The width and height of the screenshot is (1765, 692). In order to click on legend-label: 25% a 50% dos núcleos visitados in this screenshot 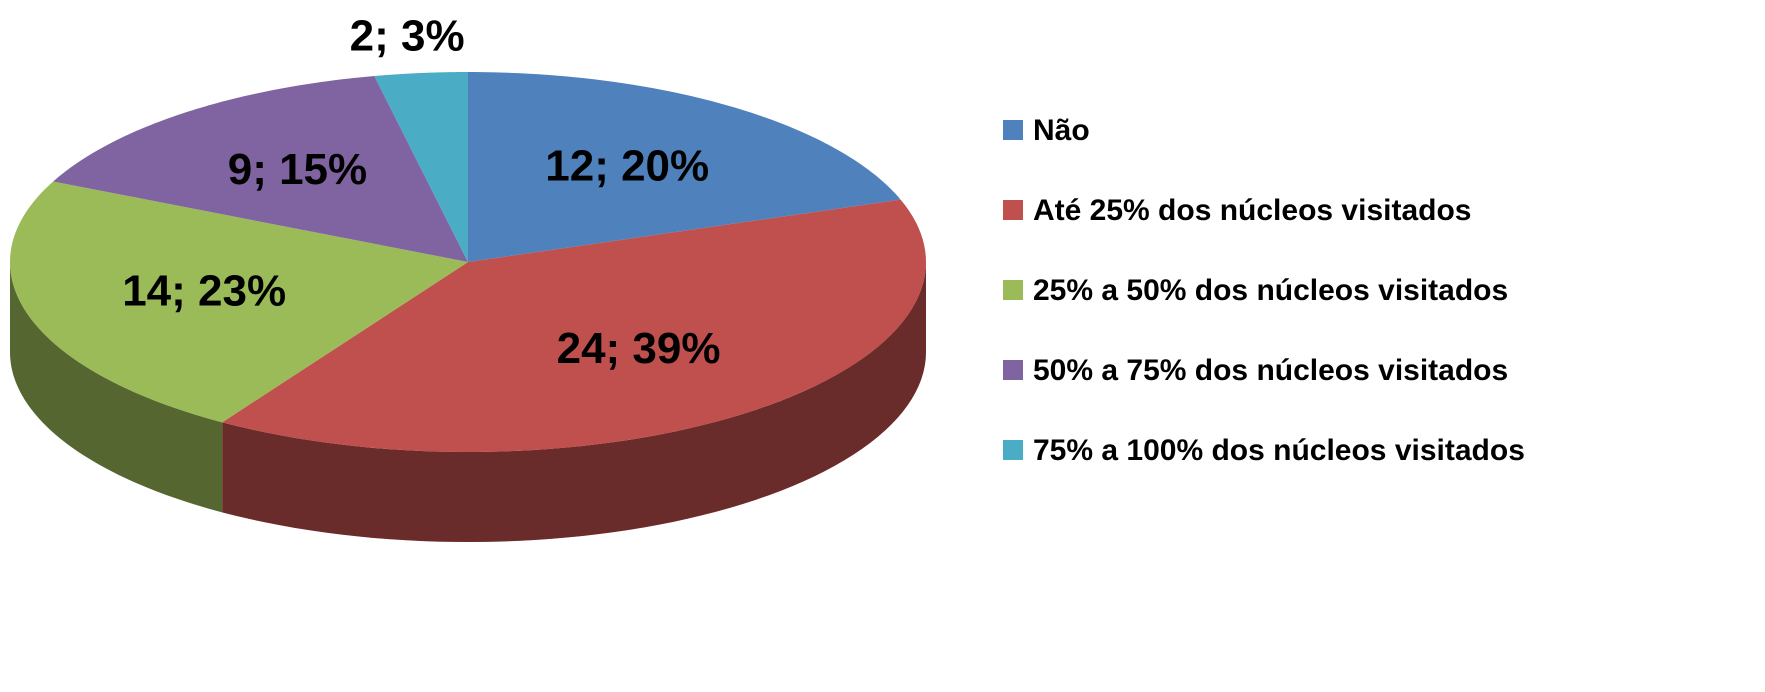, I will do `click(1270, 290)`.